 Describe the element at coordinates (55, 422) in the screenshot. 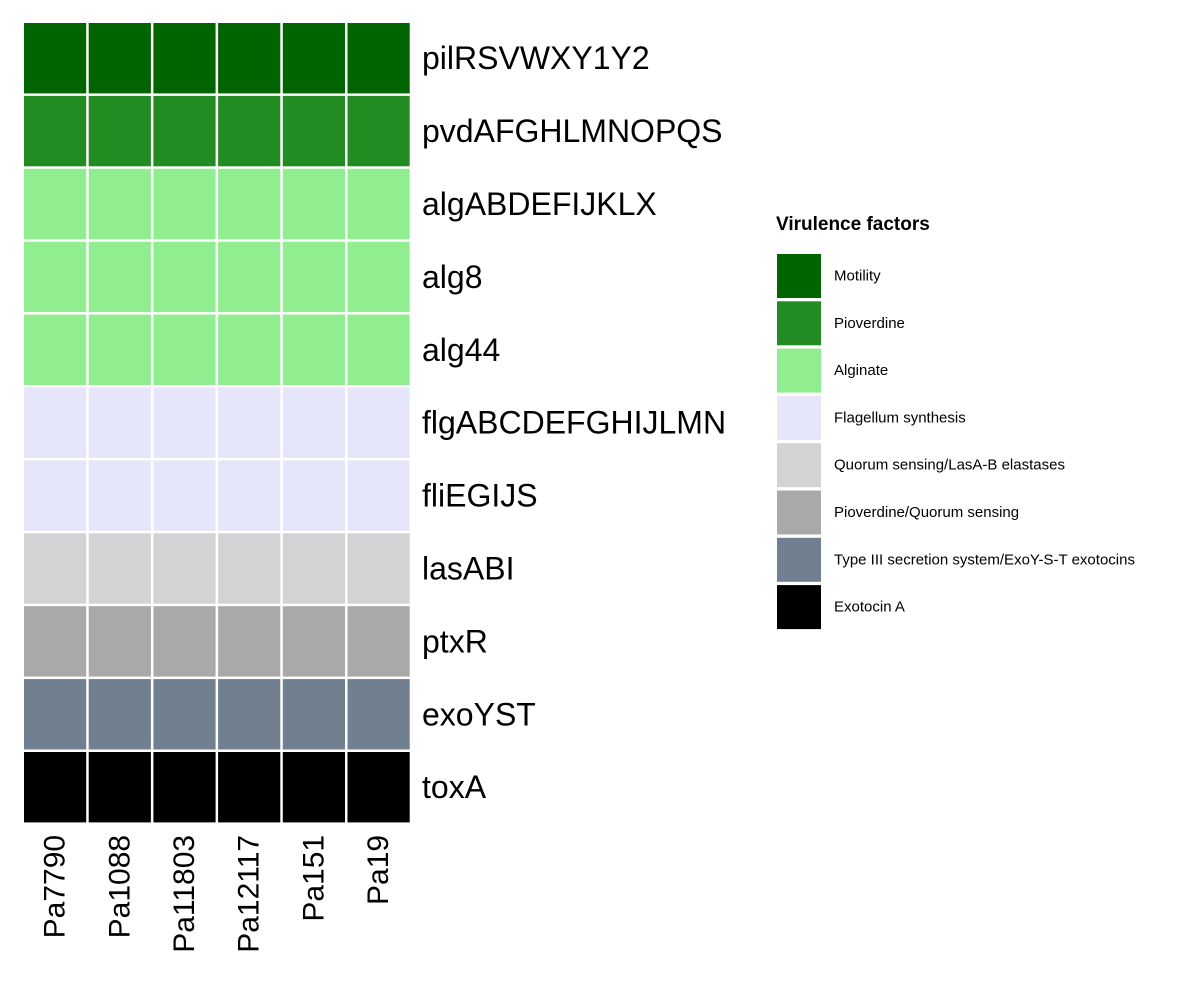

I see `heatmap-cell-flgABCDEFGHIJLMN-Pa7790` at that location.